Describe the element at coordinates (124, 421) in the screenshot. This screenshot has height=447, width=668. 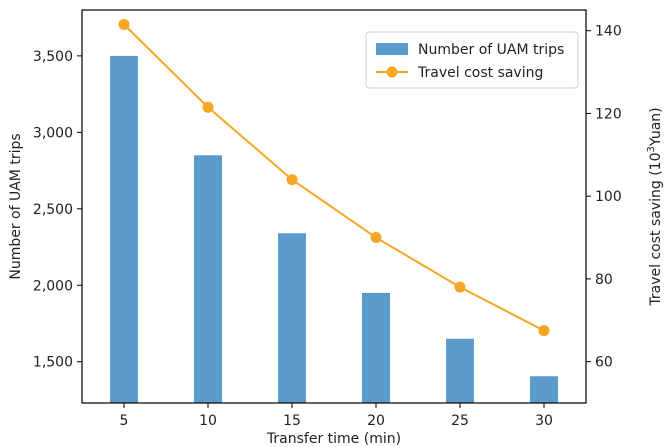
I see `x-tick-label-5: 5` at that location.